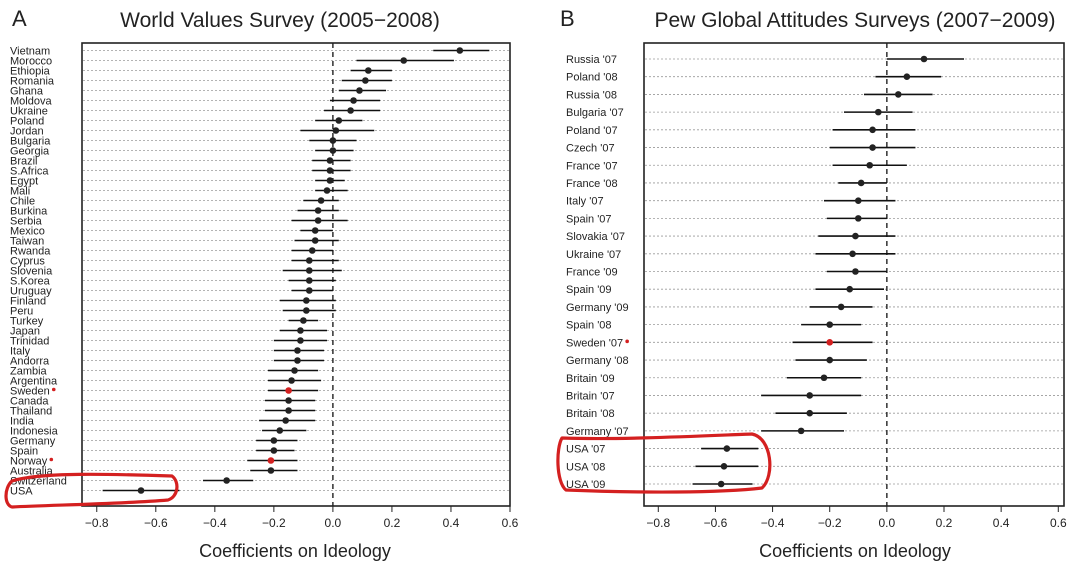 The image size is (1075, 564). Describe the element at coordinates (567, 18) in the screenshot. I see `panel-label: B` at that location.